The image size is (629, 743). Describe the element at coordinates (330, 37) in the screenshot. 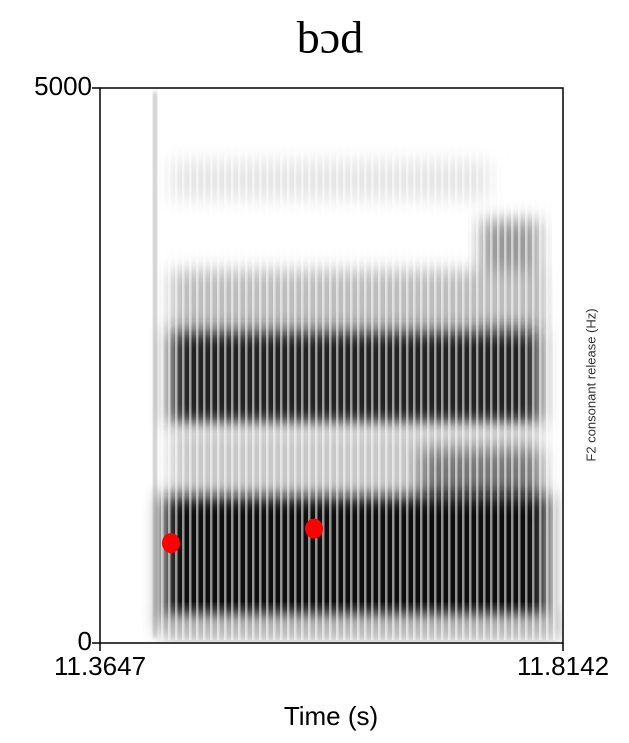

I see `chart-title: bɔd` at that location.